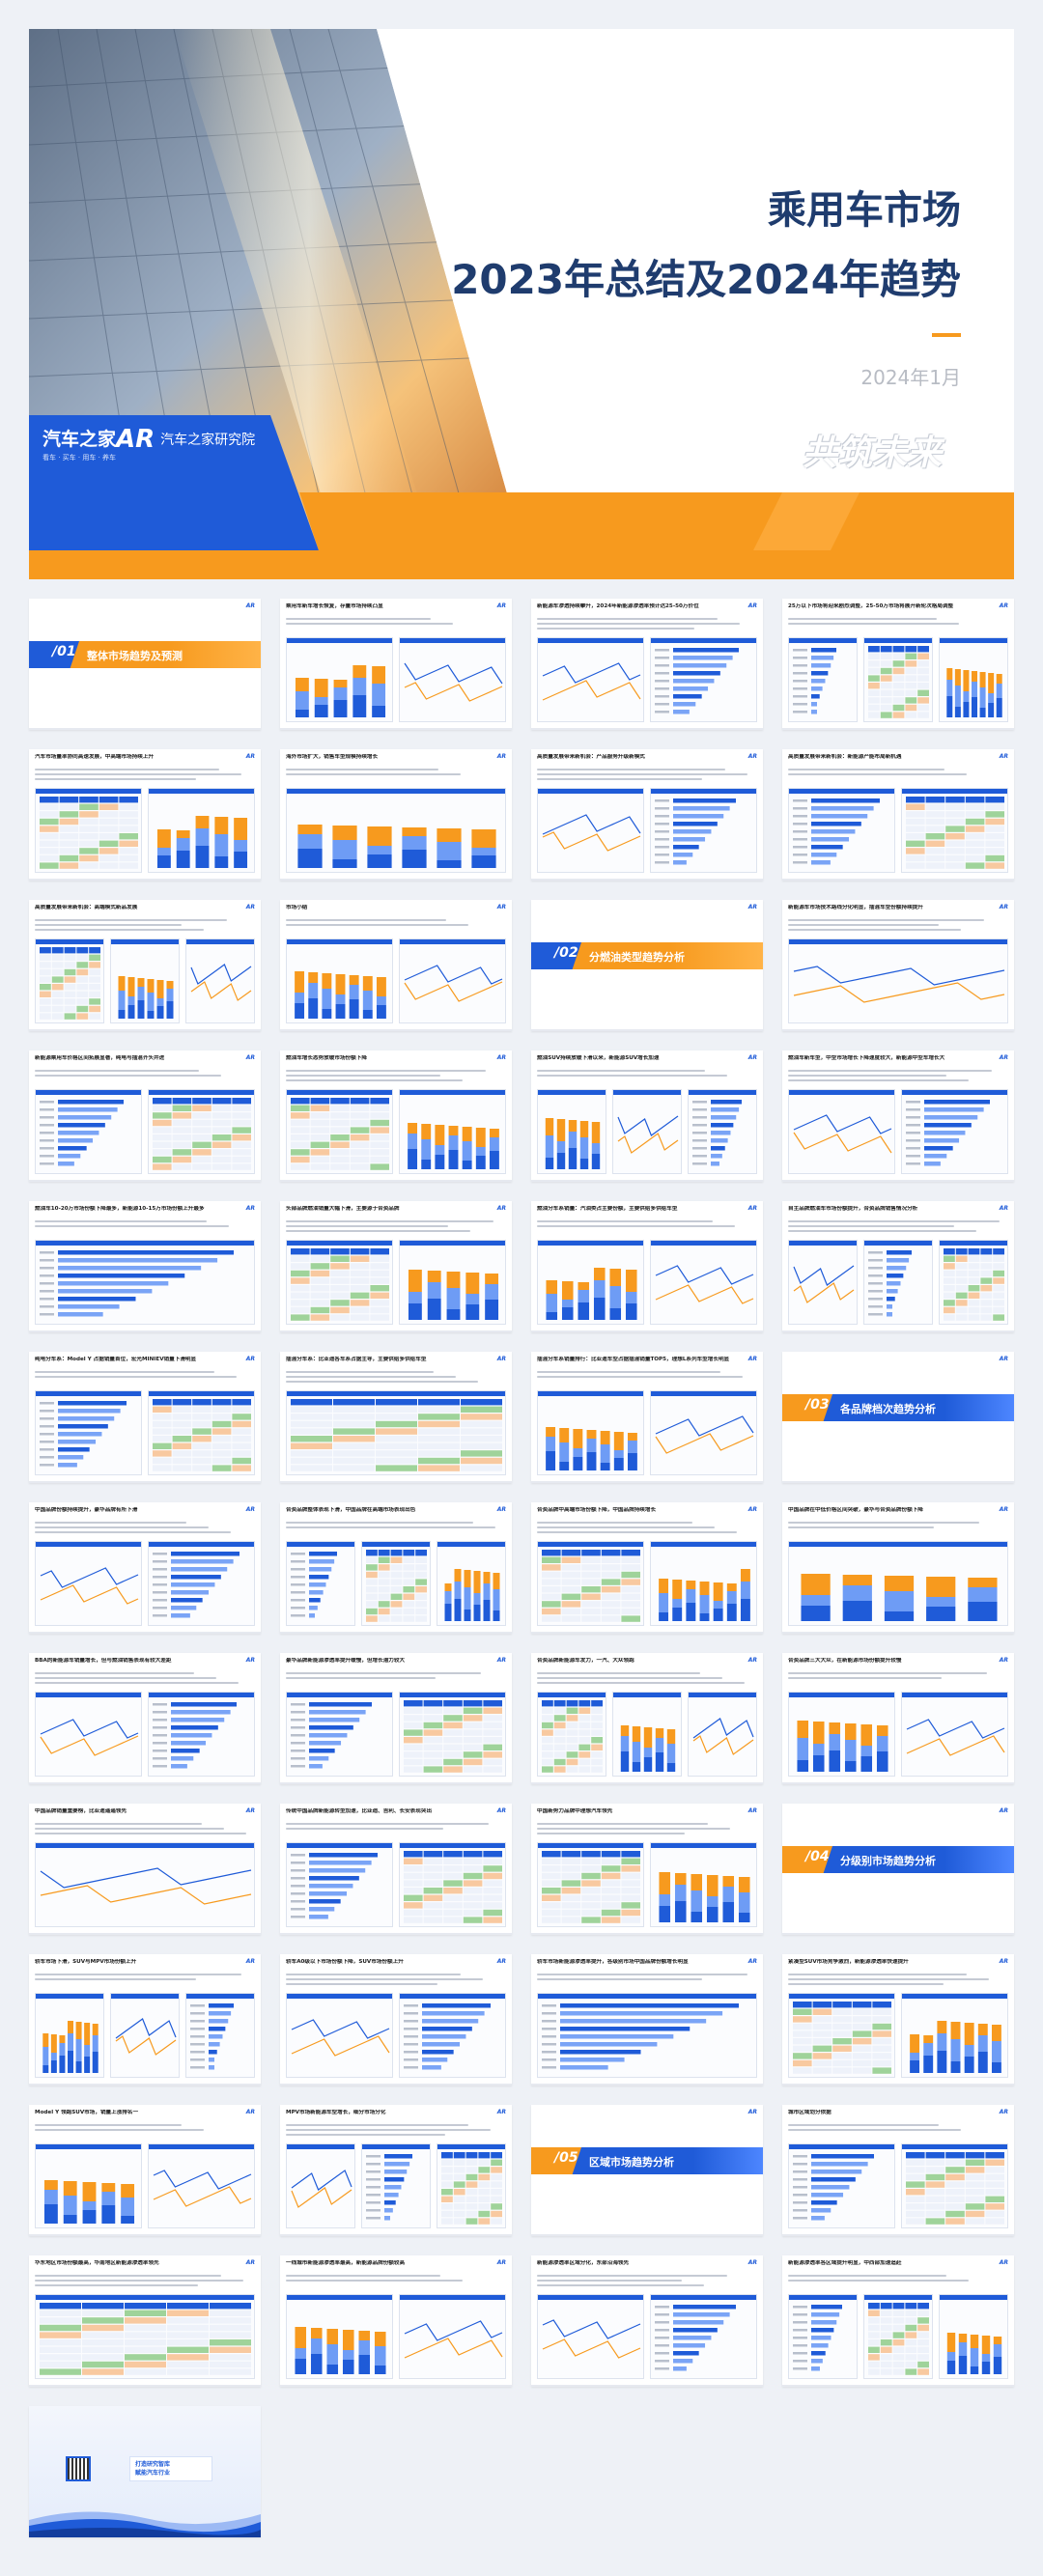 The image size is (1043, 2576). I want to click on content-slide: 高质量发展带来新机会：新能源产能布局新机遇 AR, so click(898, 815).